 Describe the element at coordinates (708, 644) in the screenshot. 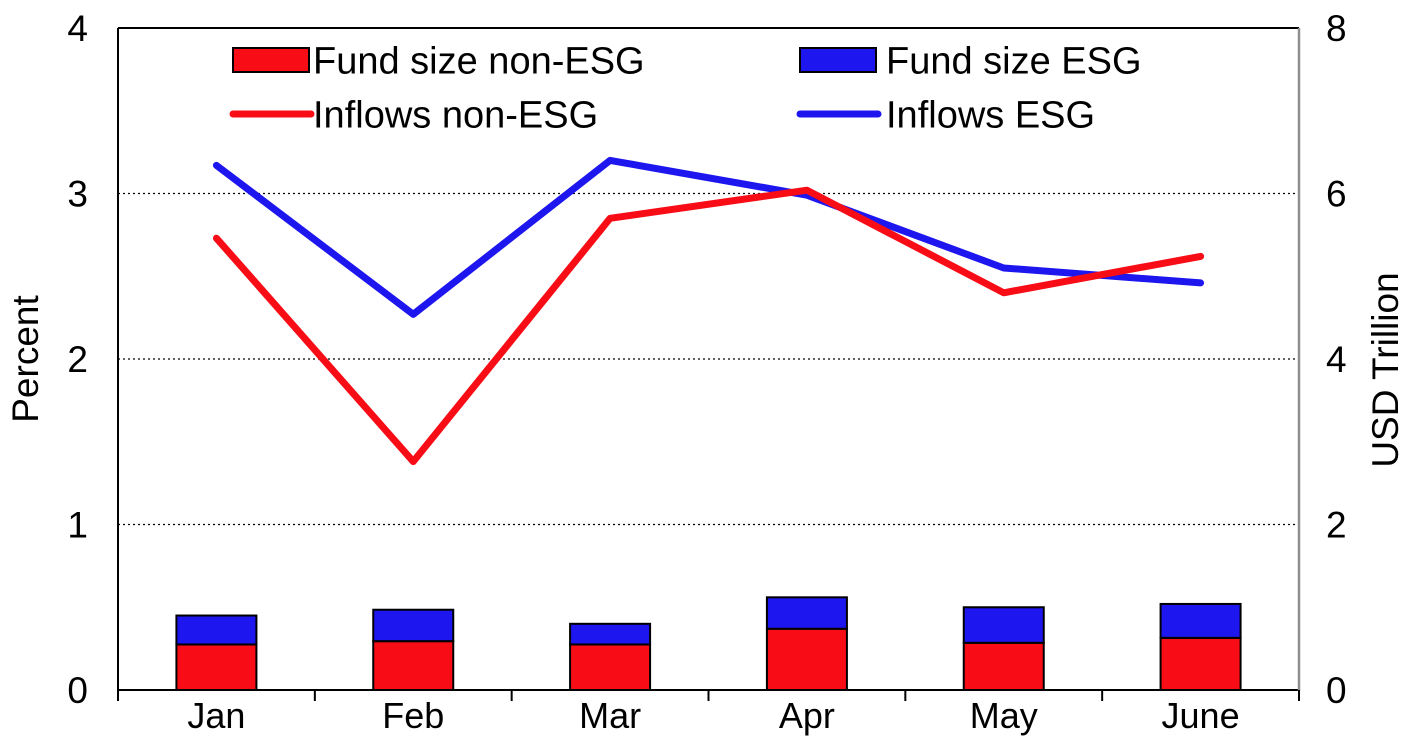

I see `fund-size-bars` at that location.